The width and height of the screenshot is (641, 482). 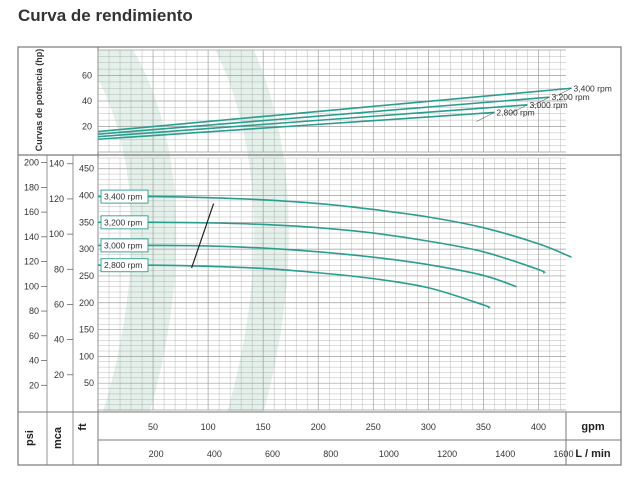 What do you see at coordinates (86, 249) in the screenshot?
I see `ft-tick-label: 300` at bounding box center [86, 249].